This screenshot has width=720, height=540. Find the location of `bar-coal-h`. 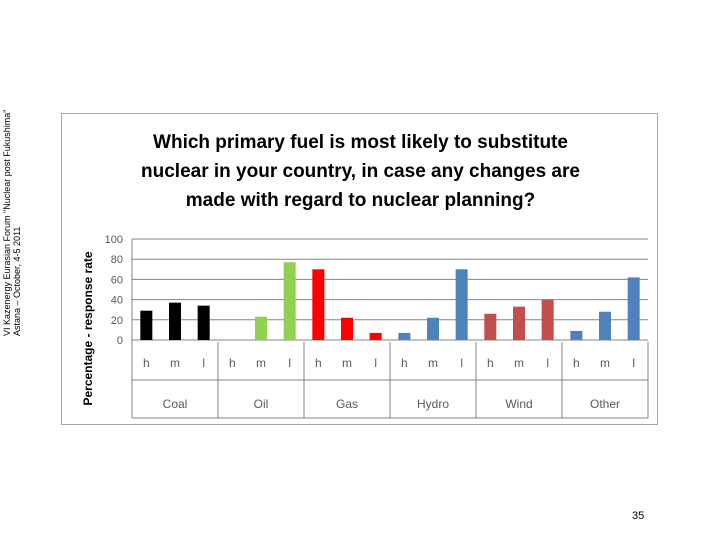

bar-coal-h is located at coordinates (146, 325).